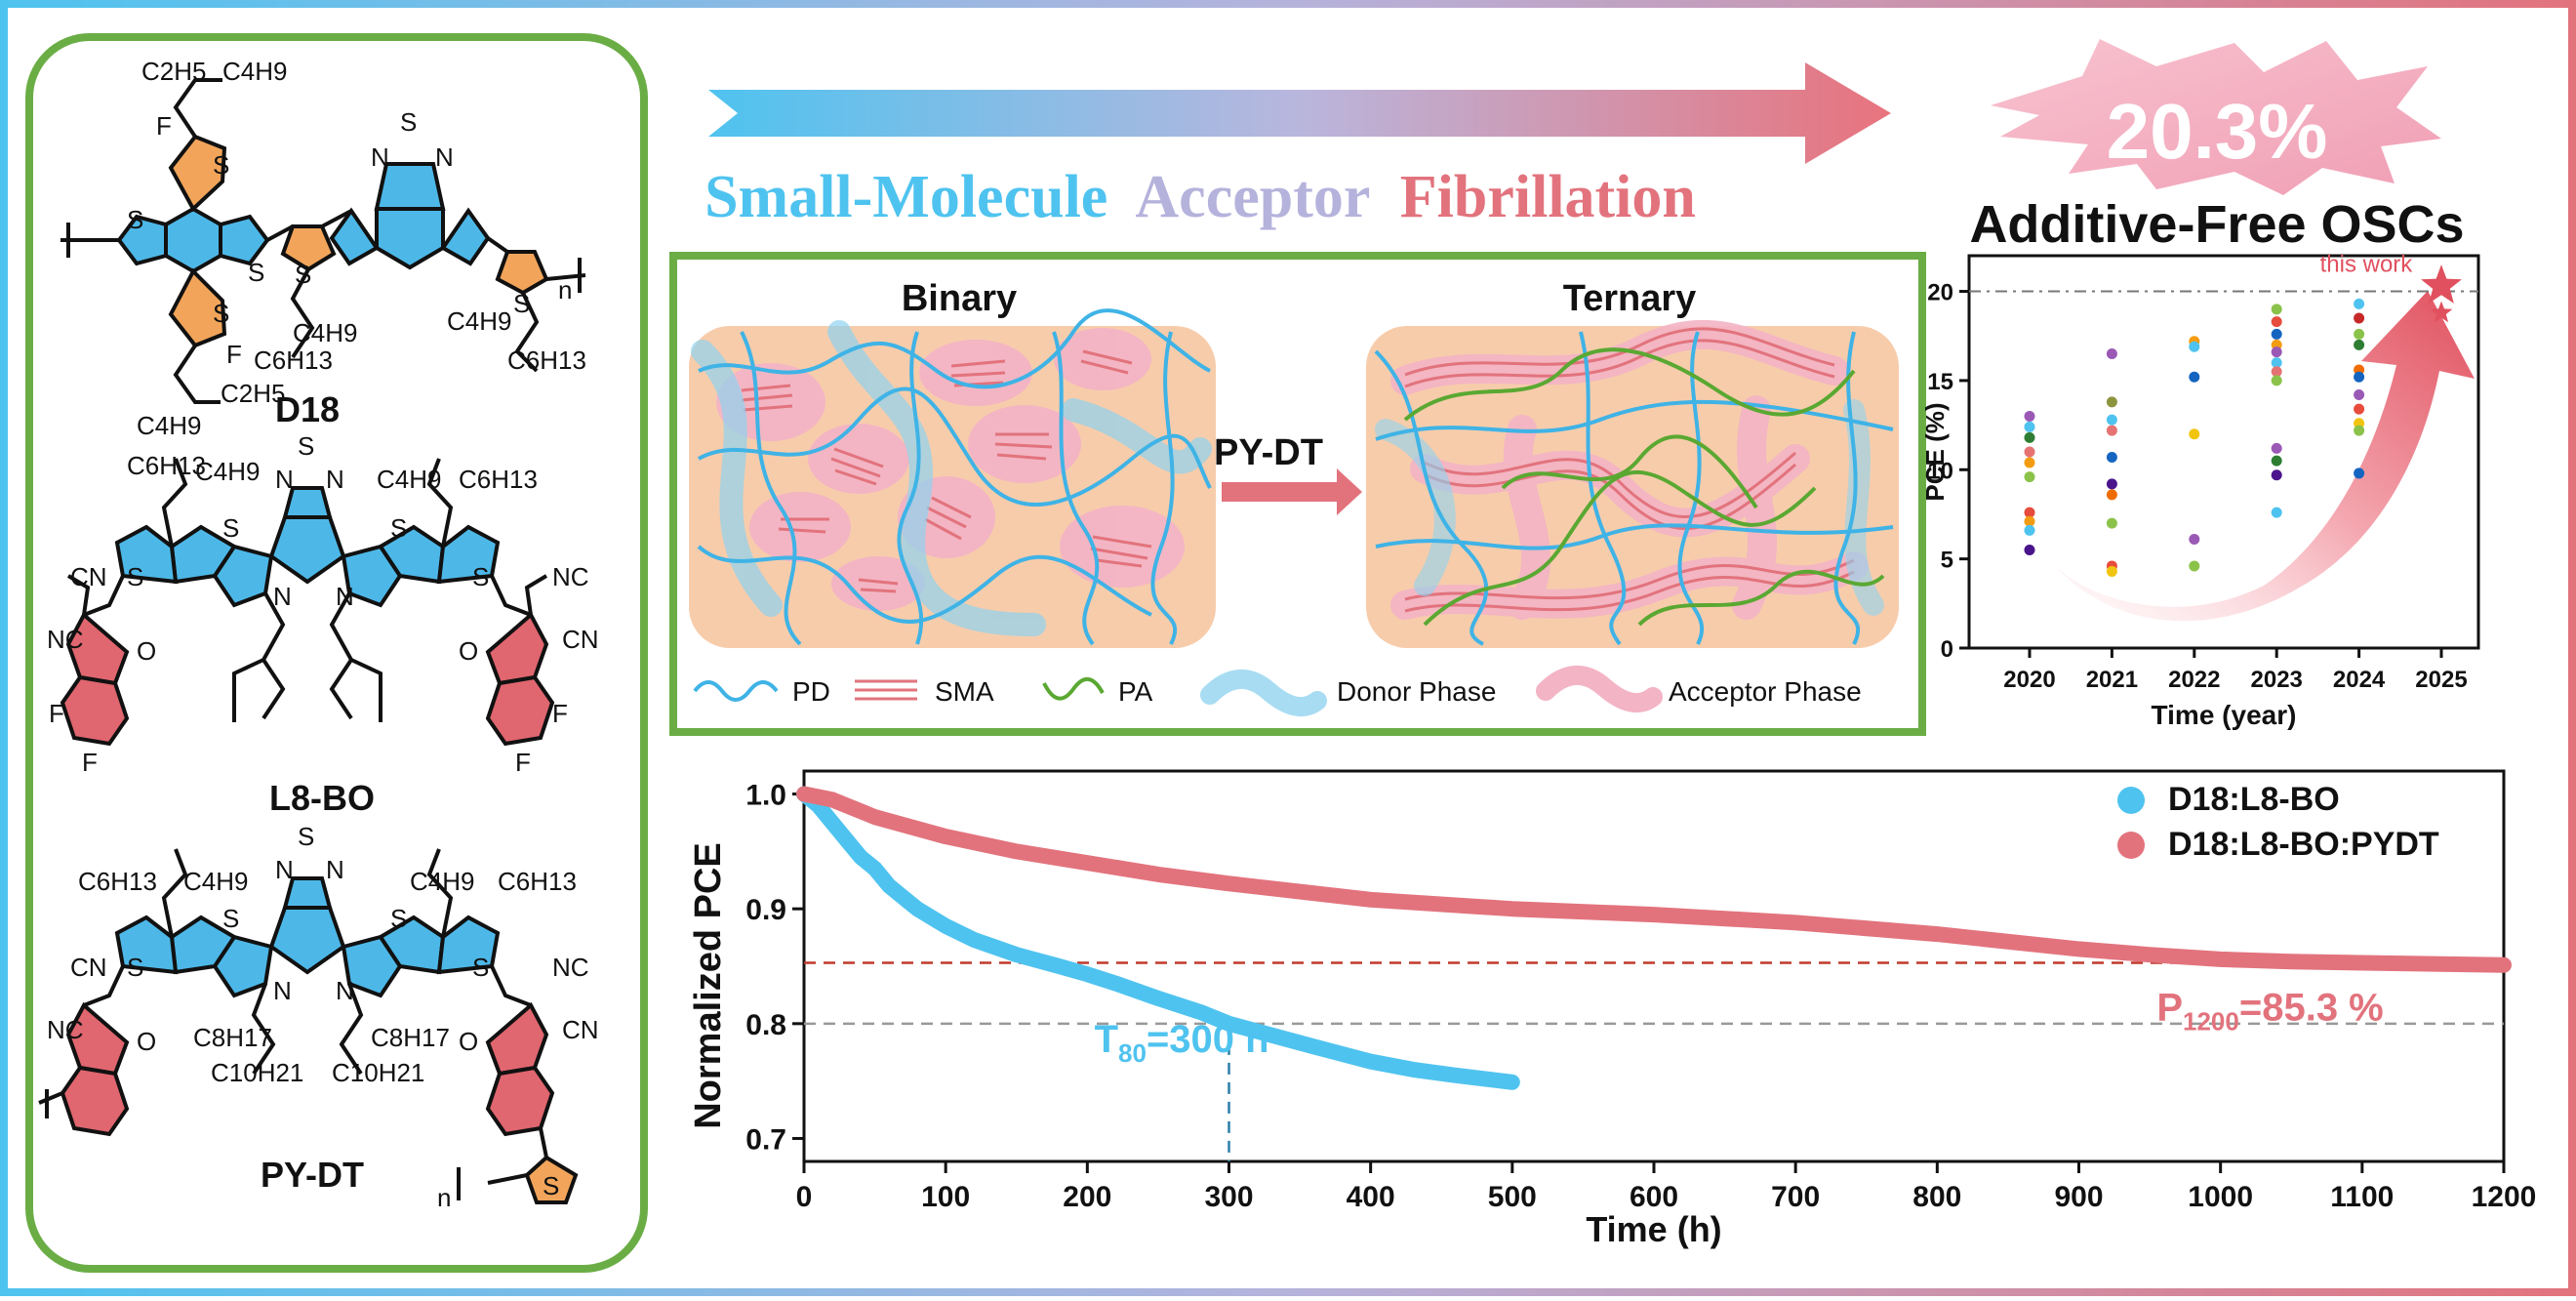 This screenshot has width=2576, height=1301. What do you see at coordinates (2224, 715) in the screenshot?
I see `scatter-x-label: Time (year)` at bounding box center [2224, 715].